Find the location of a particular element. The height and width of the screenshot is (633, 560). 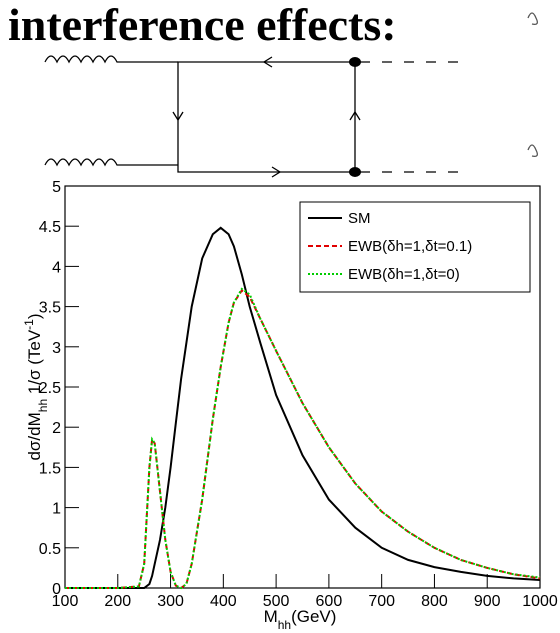

x-tick-label: 800 is located at coordinates (434, 601).